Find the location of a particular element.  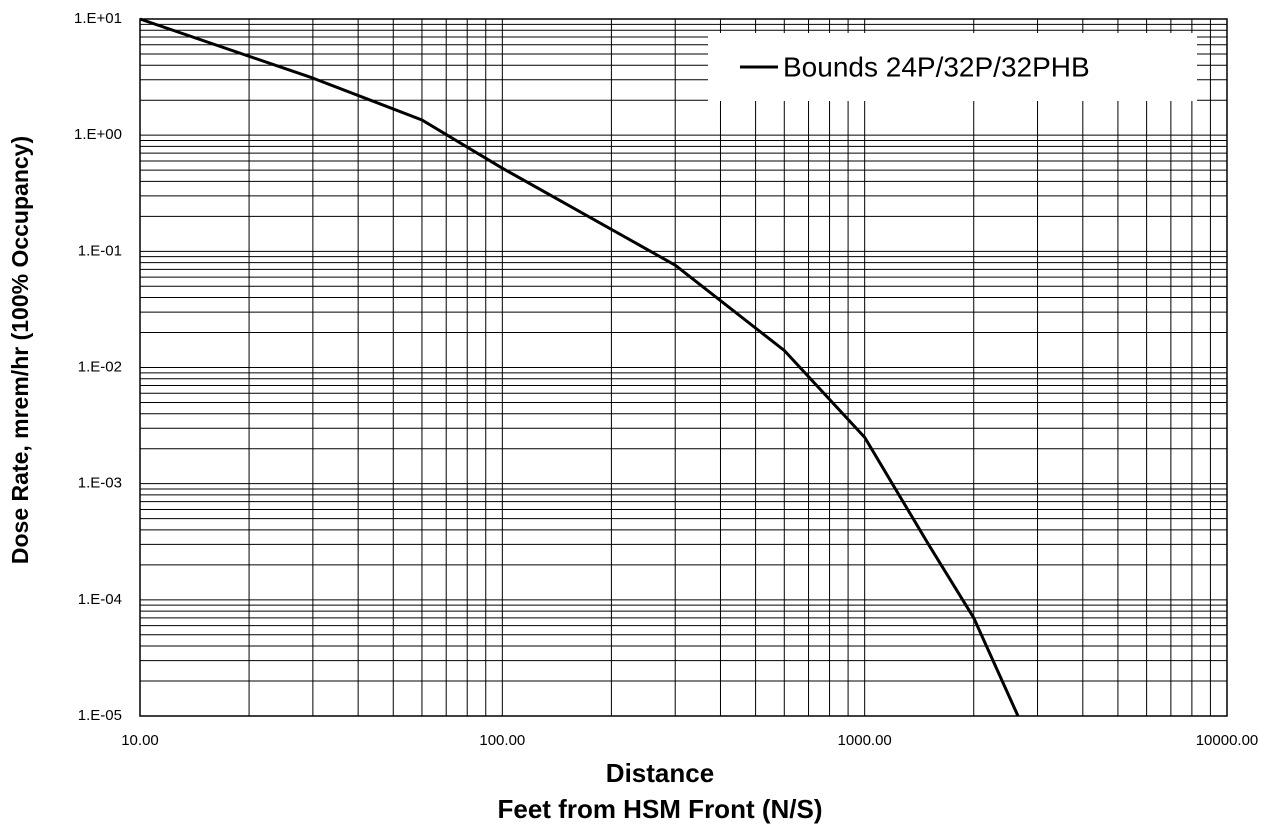

y-tick-label: 1.E-01 is located at coordinates (100, 250).